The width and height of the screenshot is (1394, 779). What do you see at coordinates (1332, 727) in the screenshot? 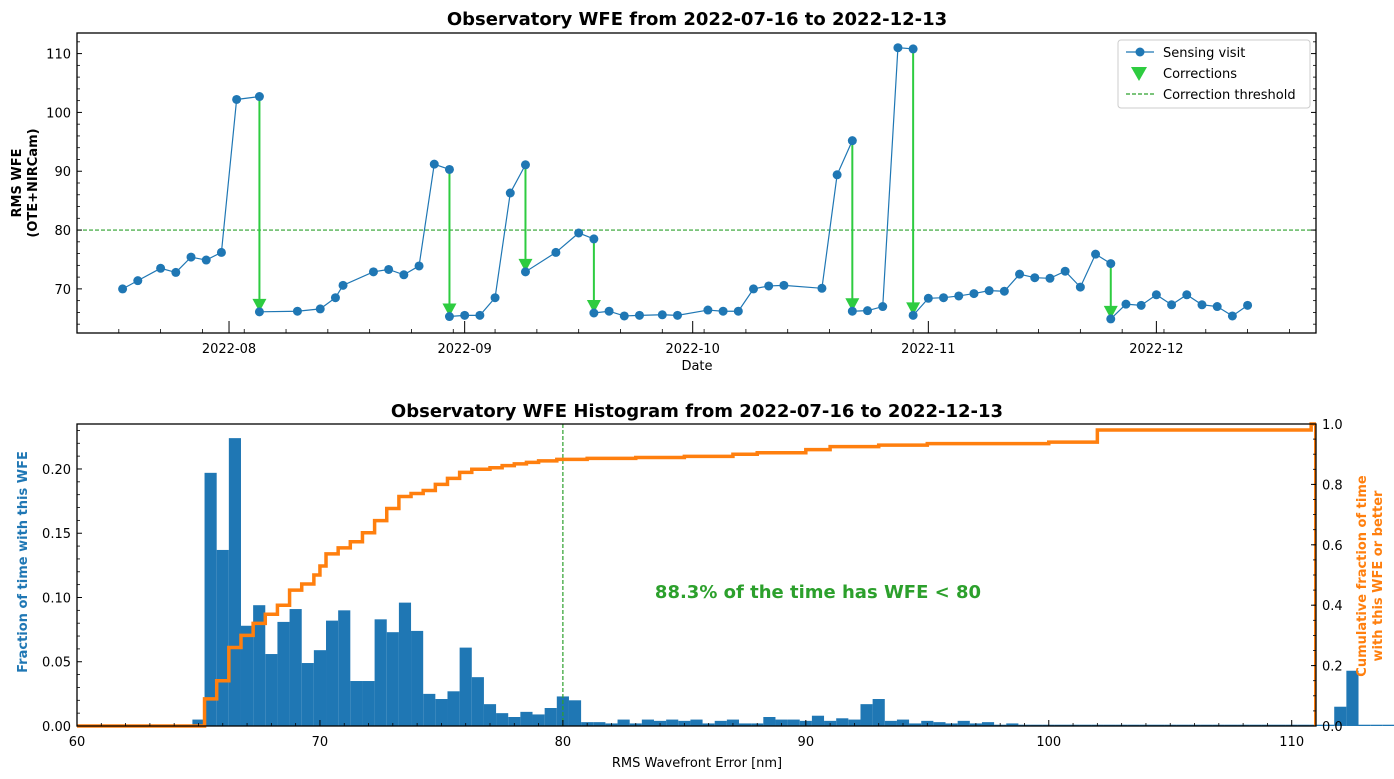
I see `bot-ytick-right-label-0.0: 0.0` at bounding box center [1332, 727].